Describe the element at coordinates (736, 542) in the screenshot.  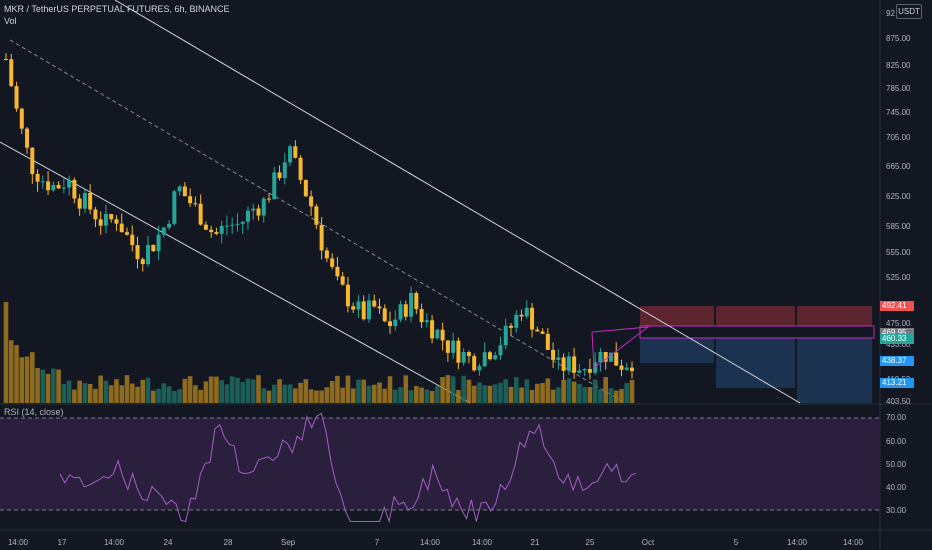
I see `time-tick-label: 5` at that location.